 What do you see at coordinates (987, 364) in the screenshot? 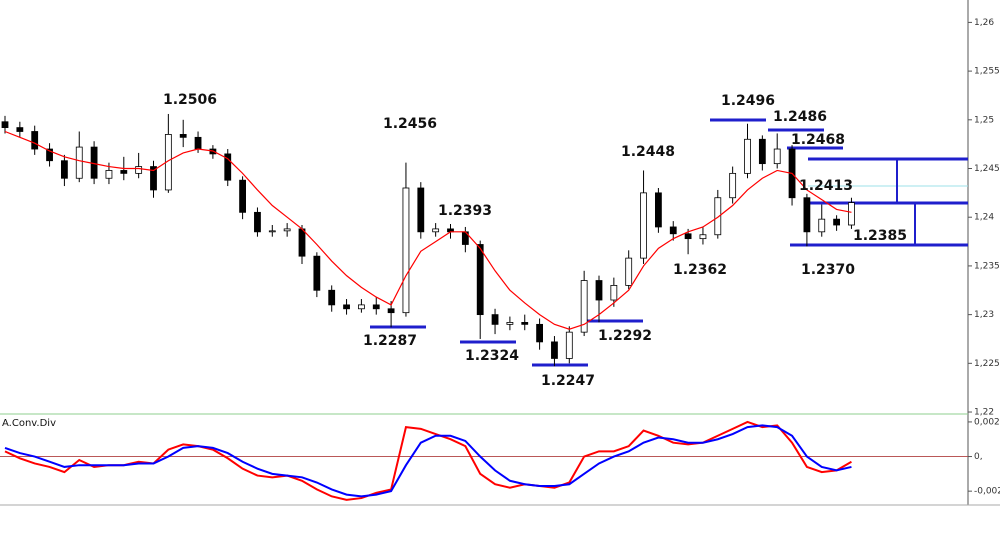
I see `y-tick-label: 1,225` at bounding box center [987, 364].